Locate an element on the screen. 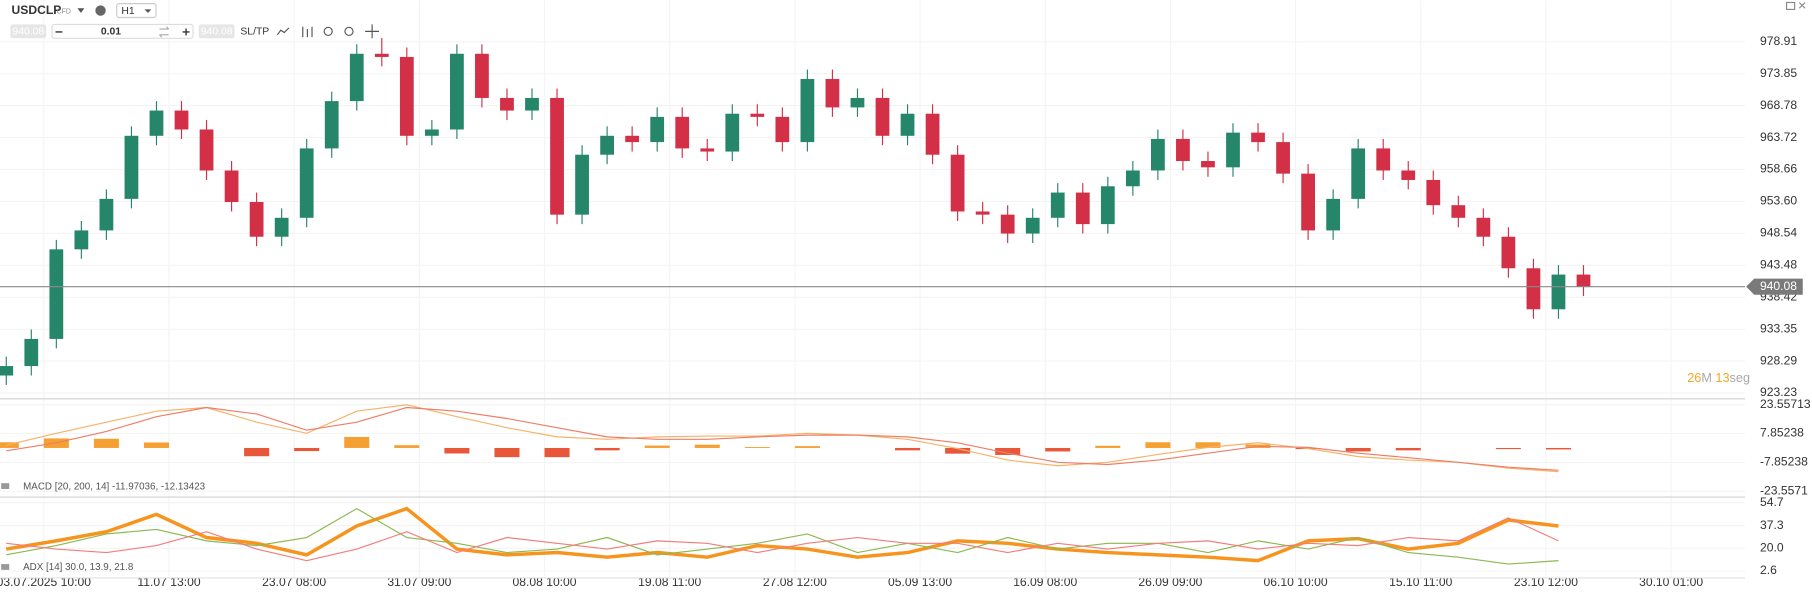 The width and height of the screenshot is (1812, 592). timeframe: H1 is located at coordinates (128, 11).